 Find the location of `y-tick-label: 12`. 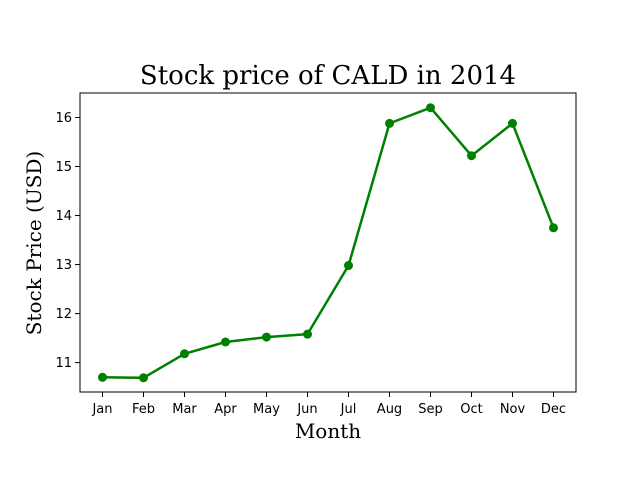

y-tick-label: 12 is located at coordinates (63, 314).